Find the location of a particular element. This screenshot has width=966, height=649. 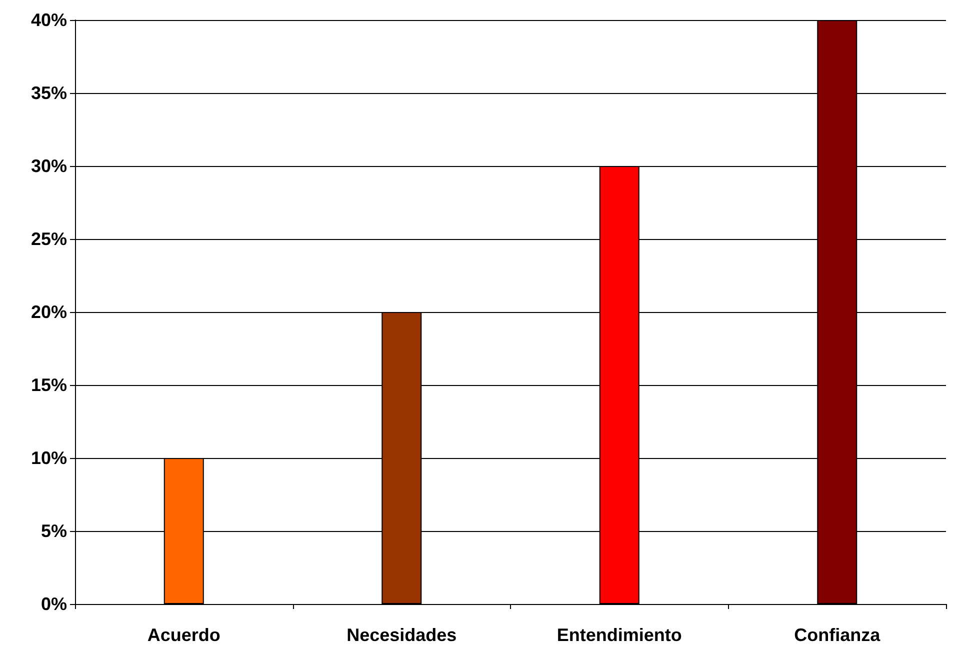

x-tick-label: Acuerdo is located at coordinates (183, 635).